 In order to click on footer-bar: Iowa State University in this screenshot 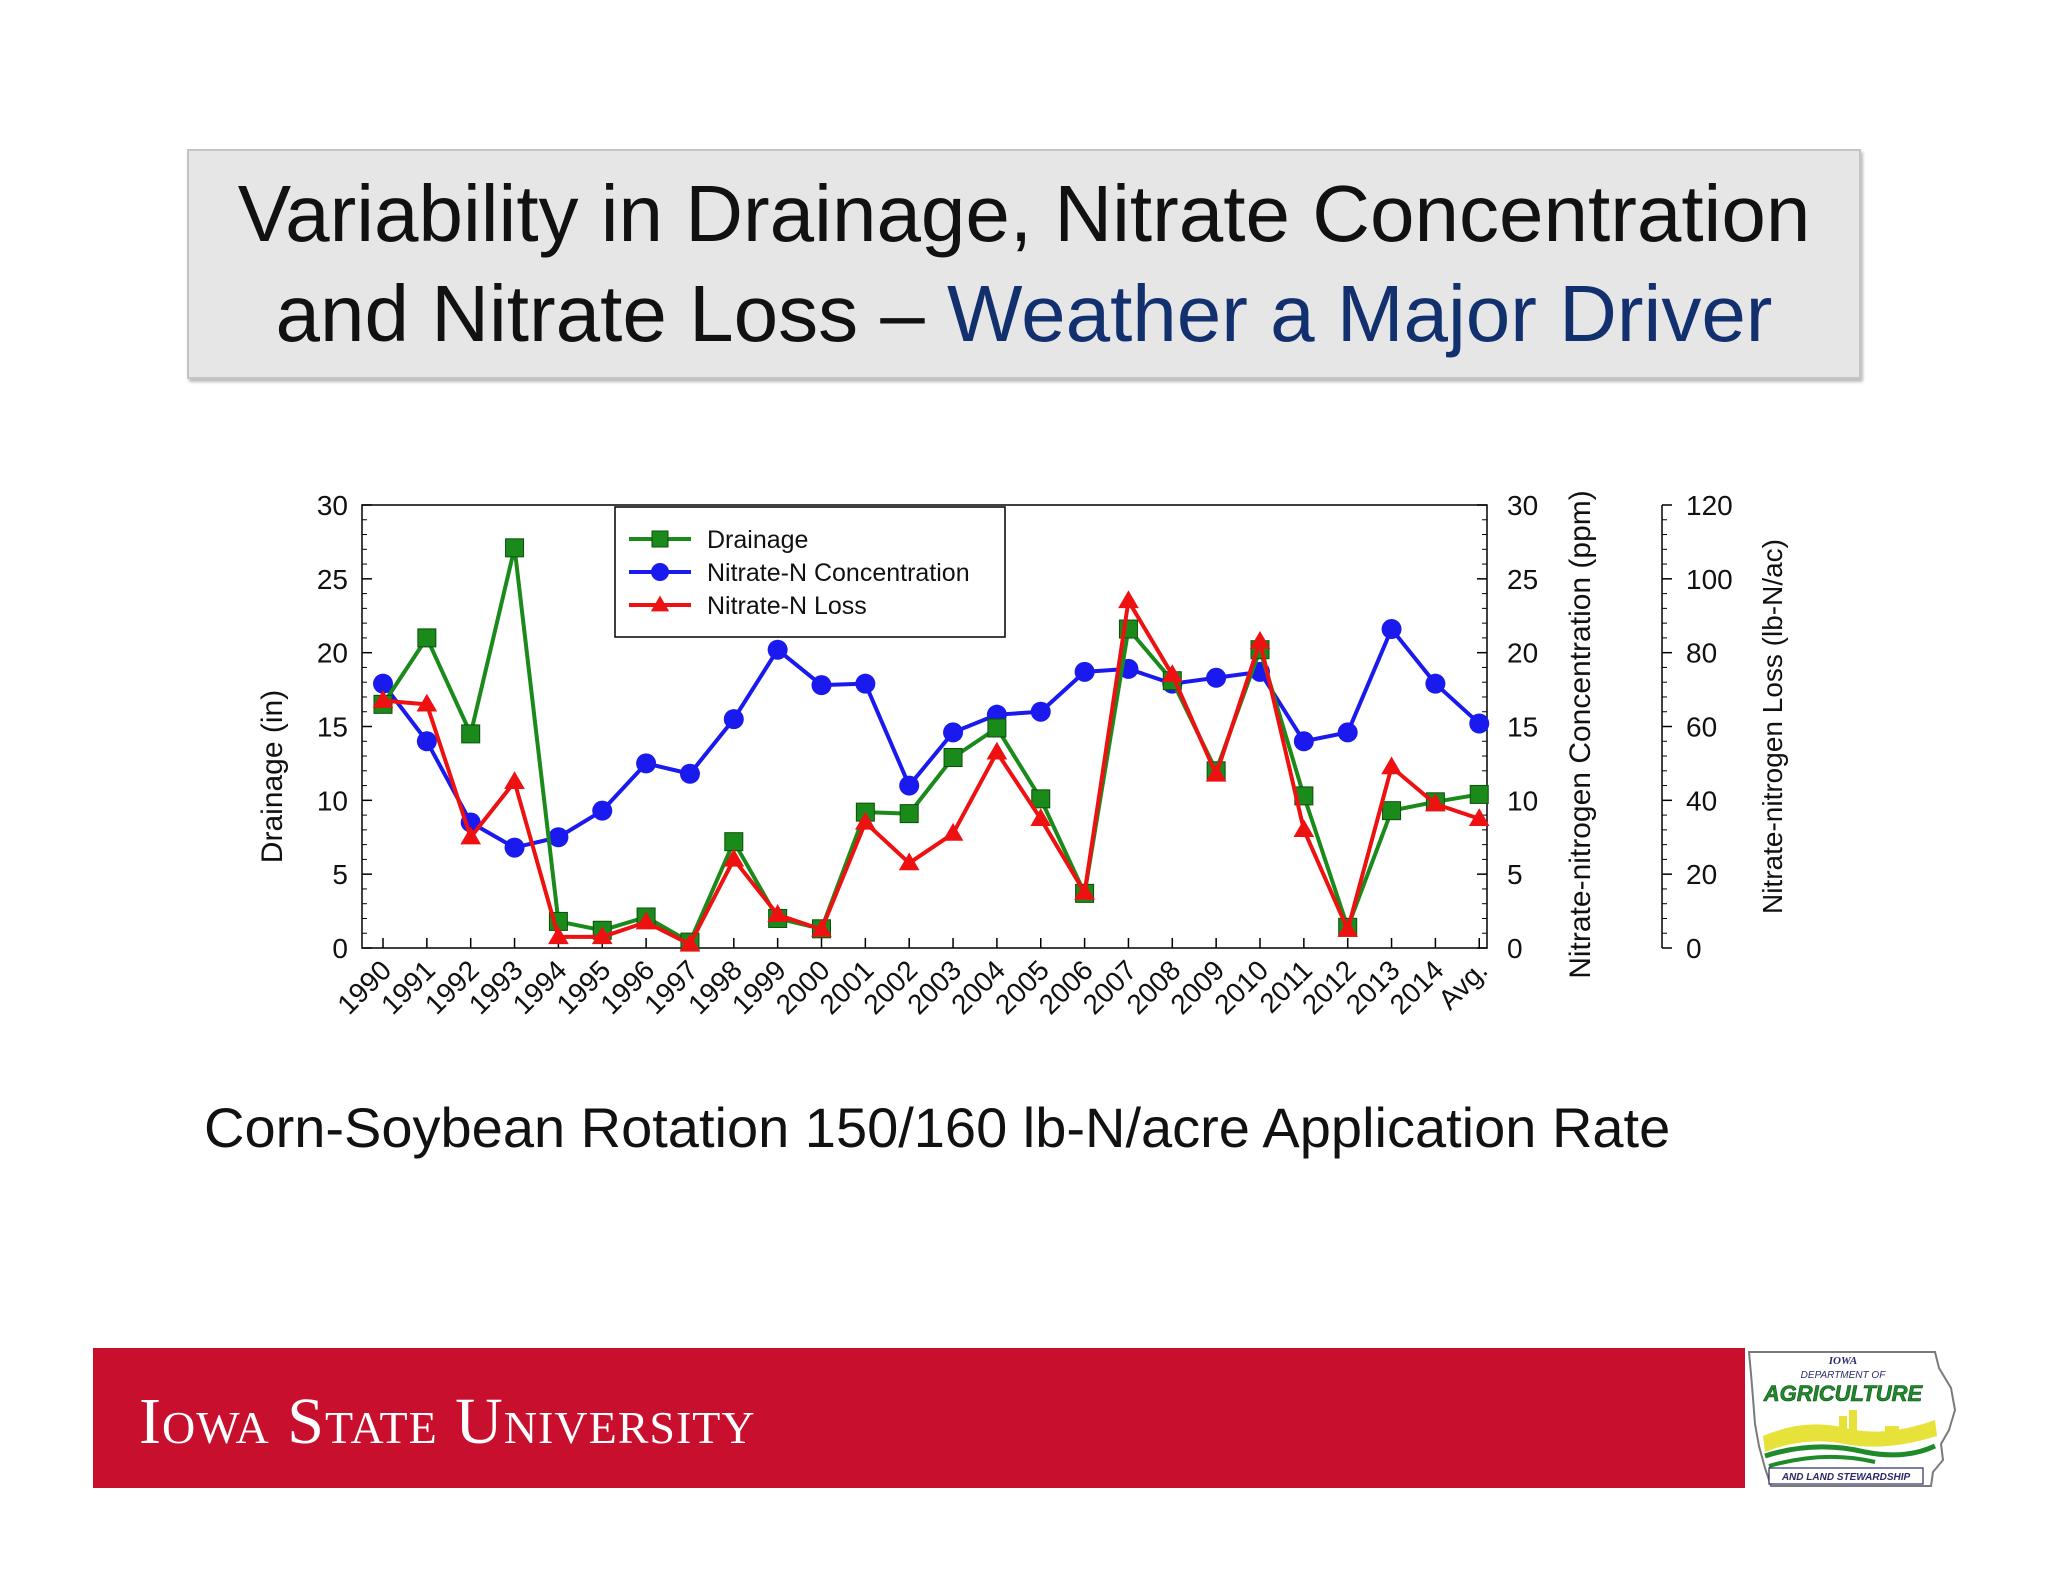, I will do `click(919, 1418)`.